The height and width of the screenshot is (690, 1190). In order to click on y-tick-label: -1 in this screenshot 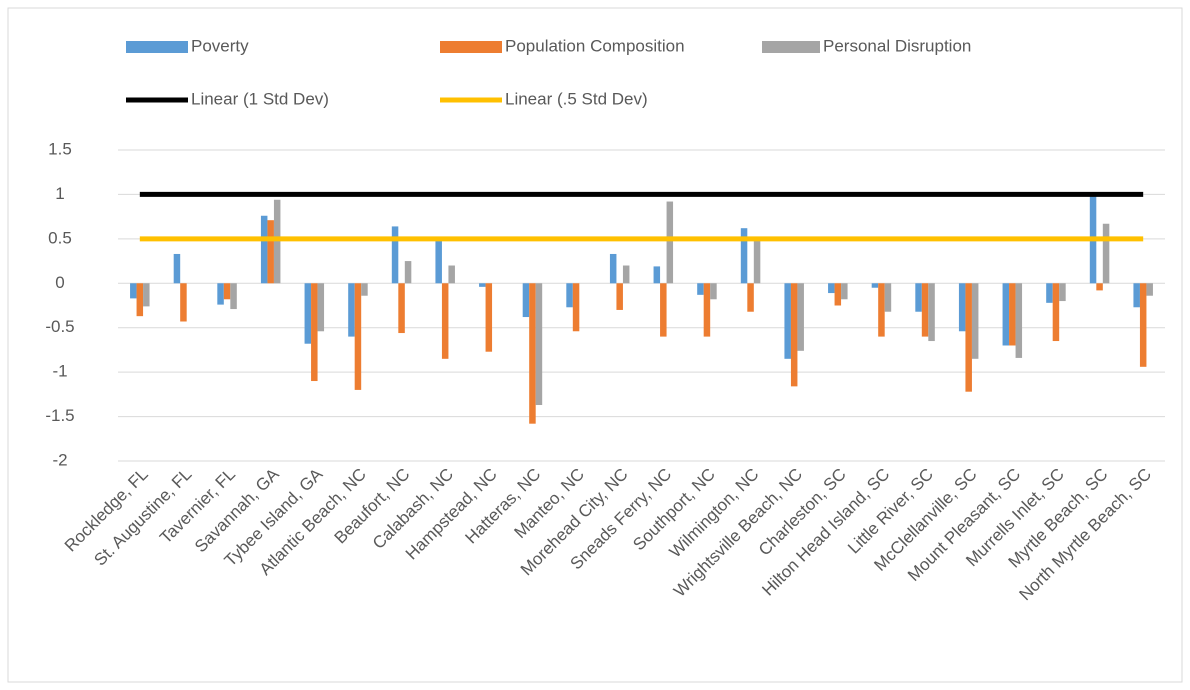, I will do `click(59, 371)`.